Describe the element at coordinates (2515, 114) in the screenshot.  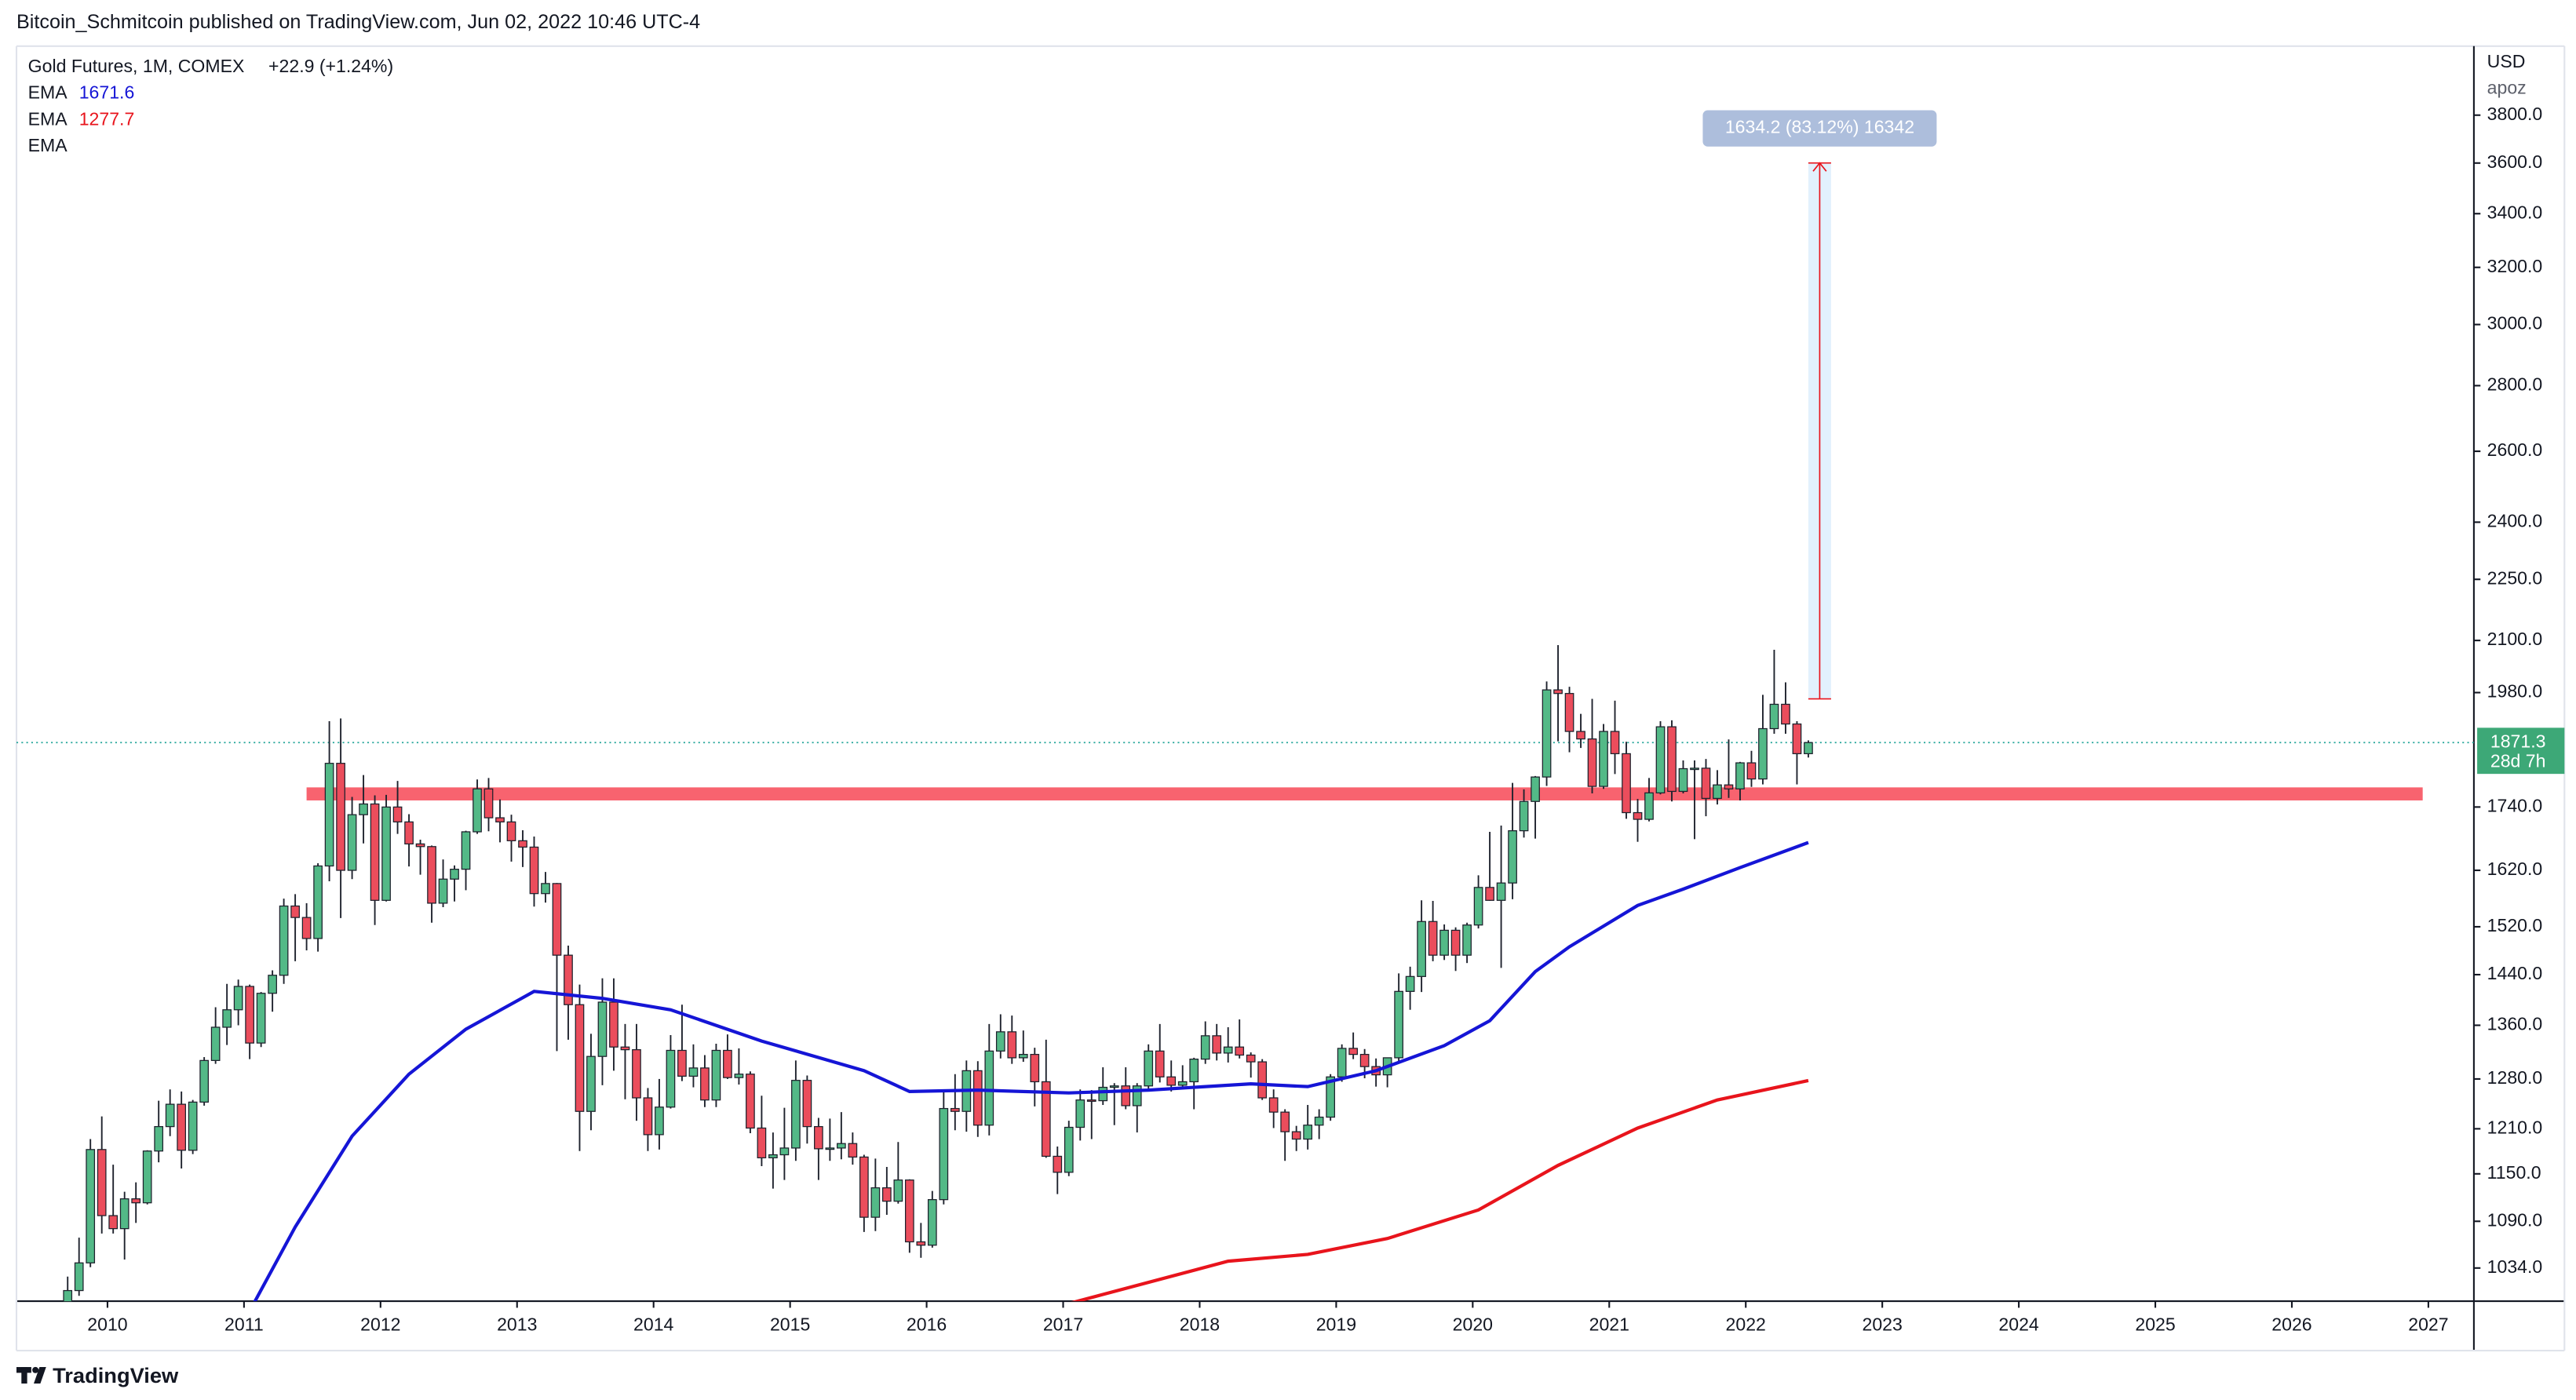
I see `y-tick-label: 3800.0` at that location.